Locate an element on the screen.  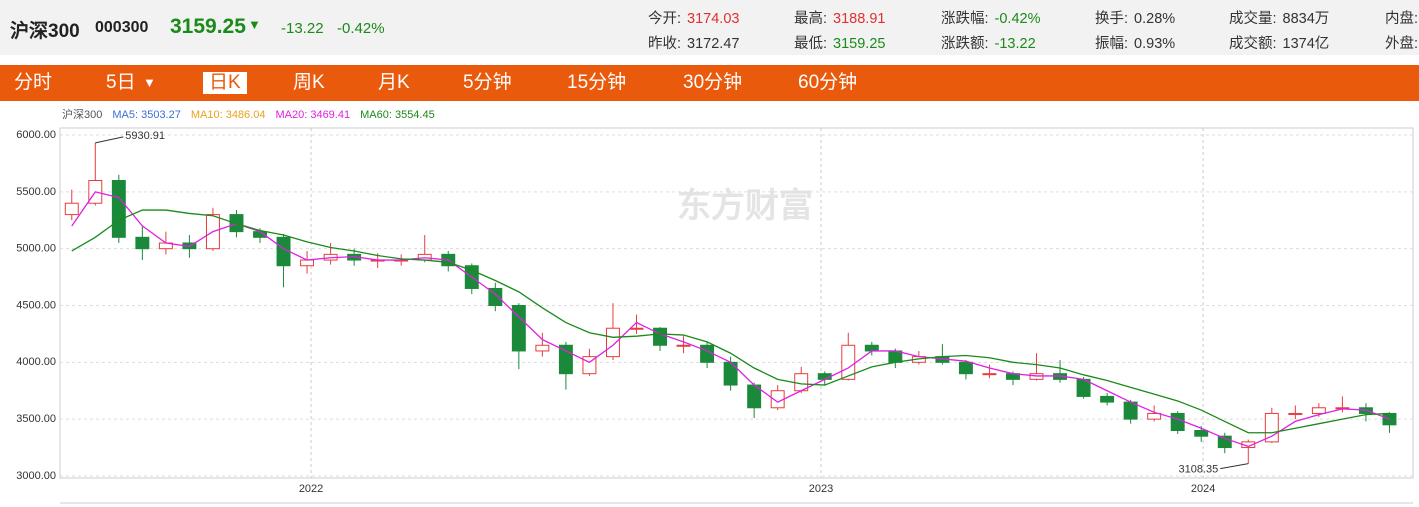
tab: 日K is located at coordinates (225, 83).